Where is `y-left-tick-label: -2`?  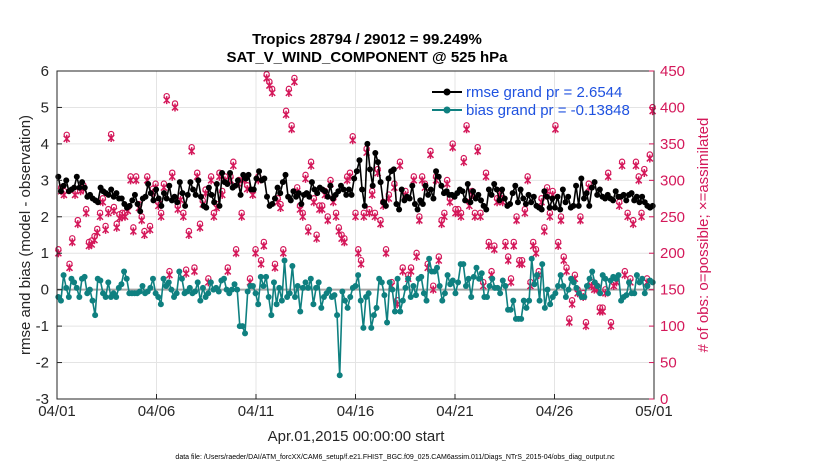 y-left-tick-label: -2 is located at coordinates (42, 363).